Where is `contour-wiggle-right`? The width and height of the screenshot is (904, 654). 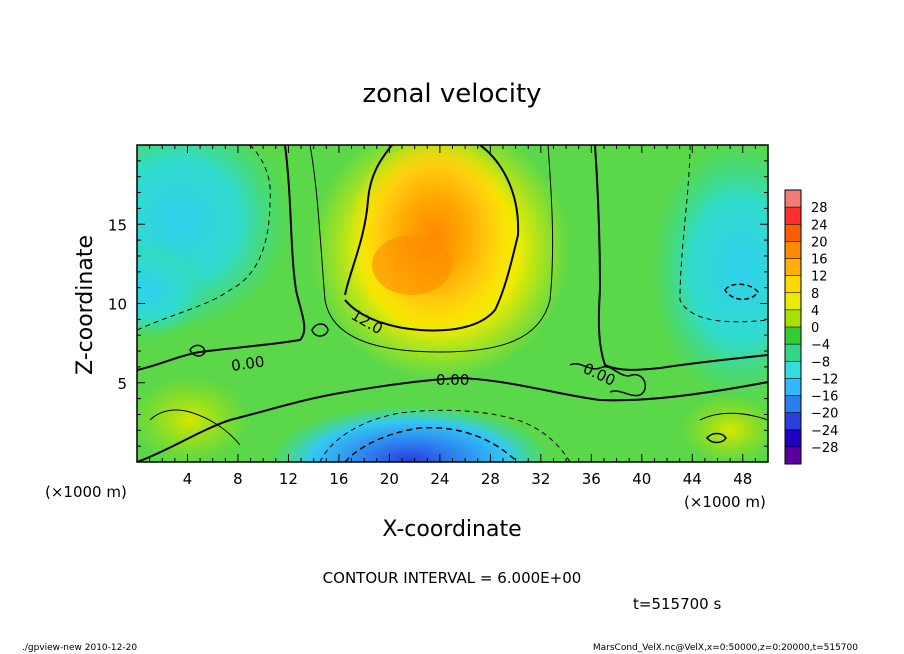 contour-wiggle-right is located at coordinates (608, 380).